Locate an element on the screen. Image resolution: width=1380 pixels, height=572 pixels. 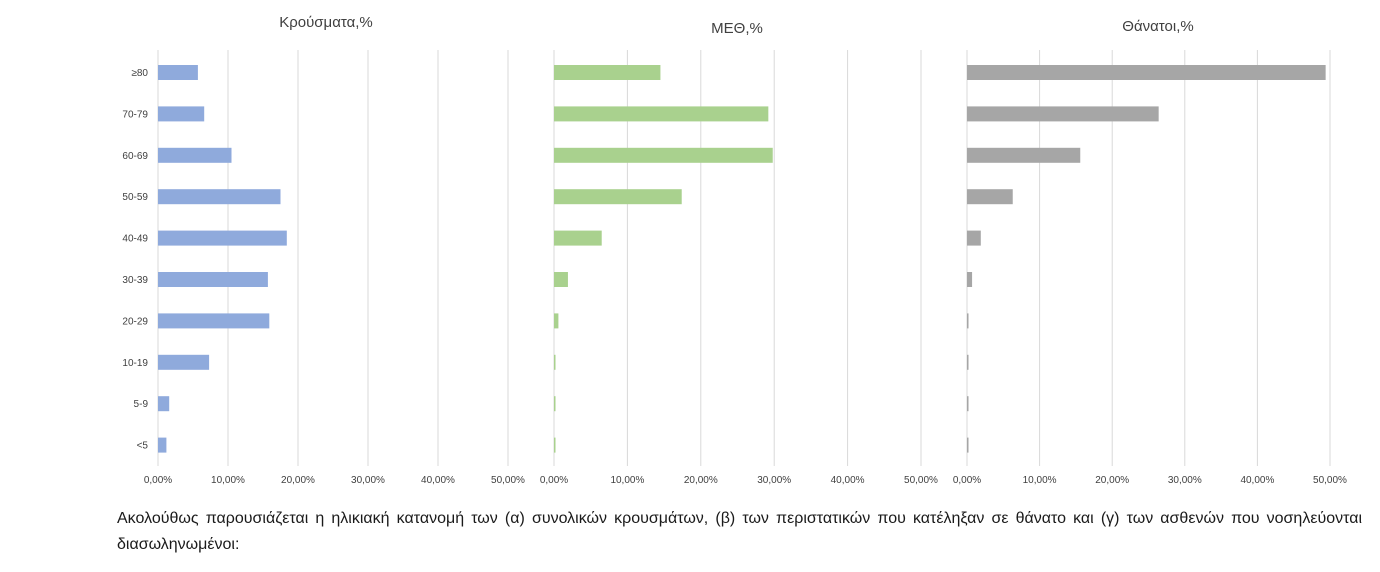
deaths-chart-title: Θάνατοι,% is located at coordinates (1157, 26).